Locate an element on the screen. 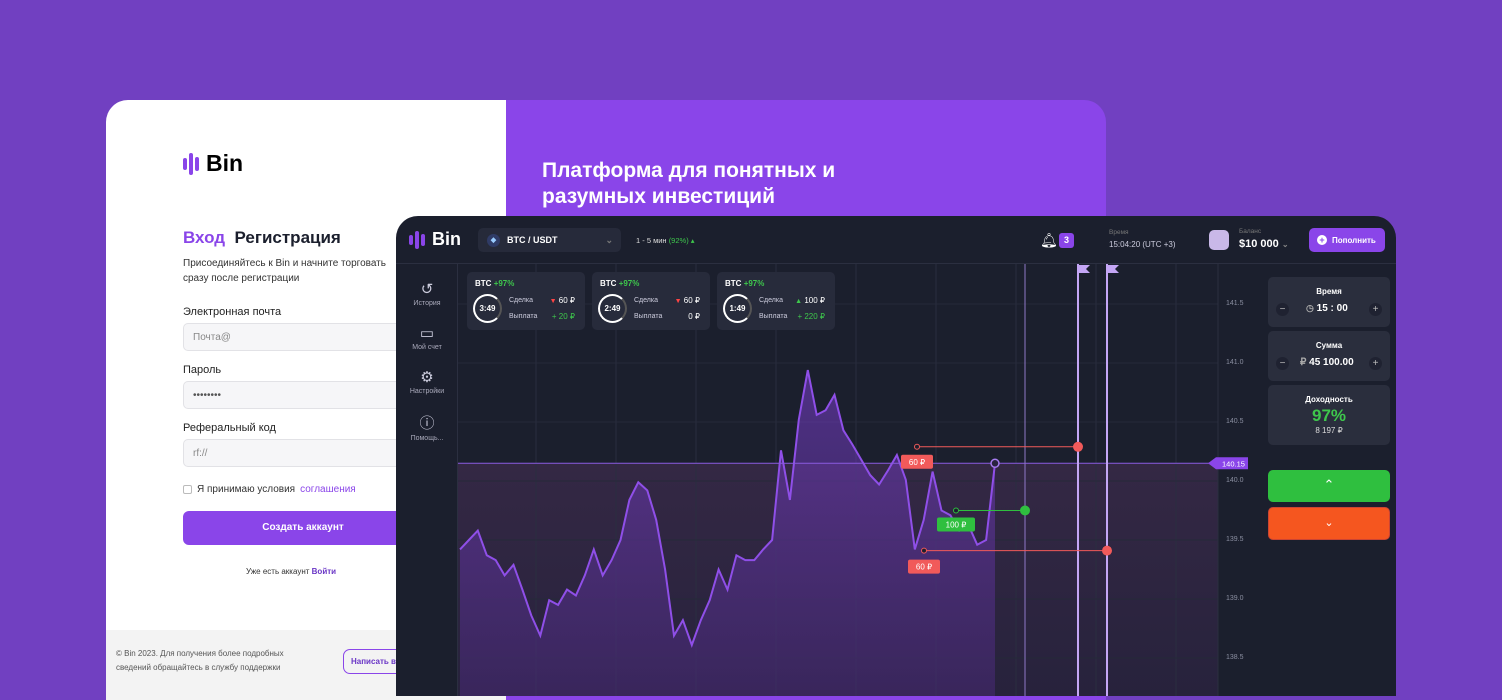 Image resolution: width=1502 pixels, height=700 pixels. bell-icon: 🔔︎ is located at coordinates (1049, 240).